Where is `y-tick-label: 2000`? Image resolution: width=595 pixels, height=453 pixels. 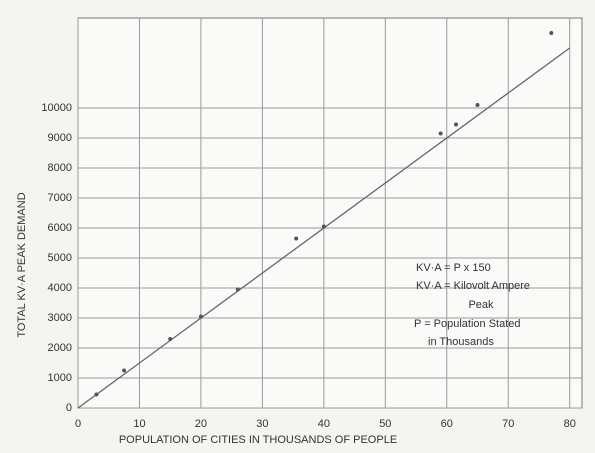
y-tick-label: 2000 is located at coordinates (60, 348).